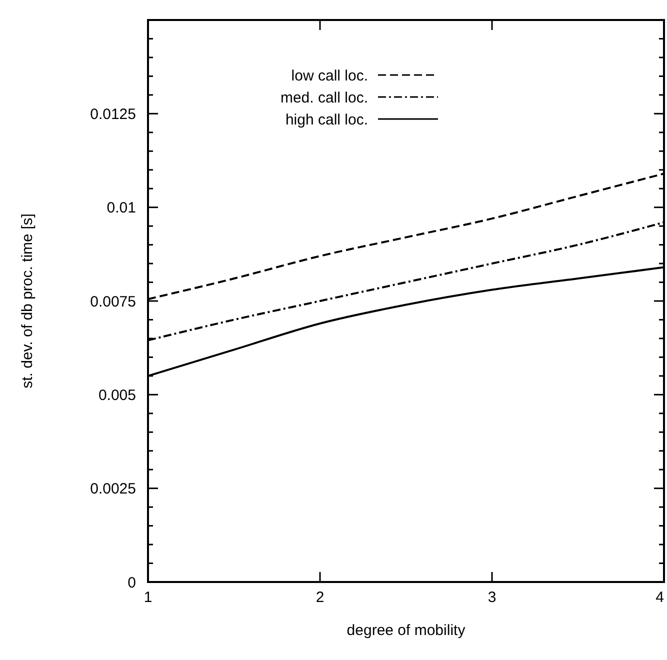  I want to click on y-tick-label: 0.0075, so click(113, 301).